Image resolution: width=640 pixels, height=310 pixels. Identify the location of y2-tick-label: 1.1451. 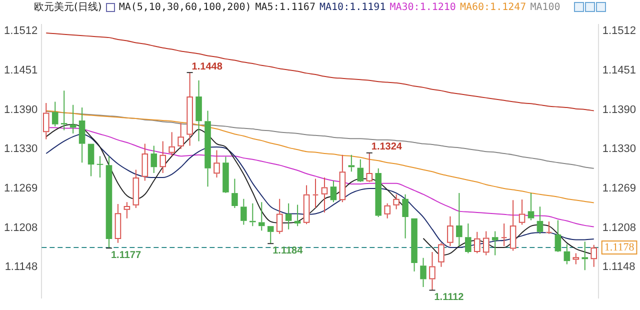
(619, 70).